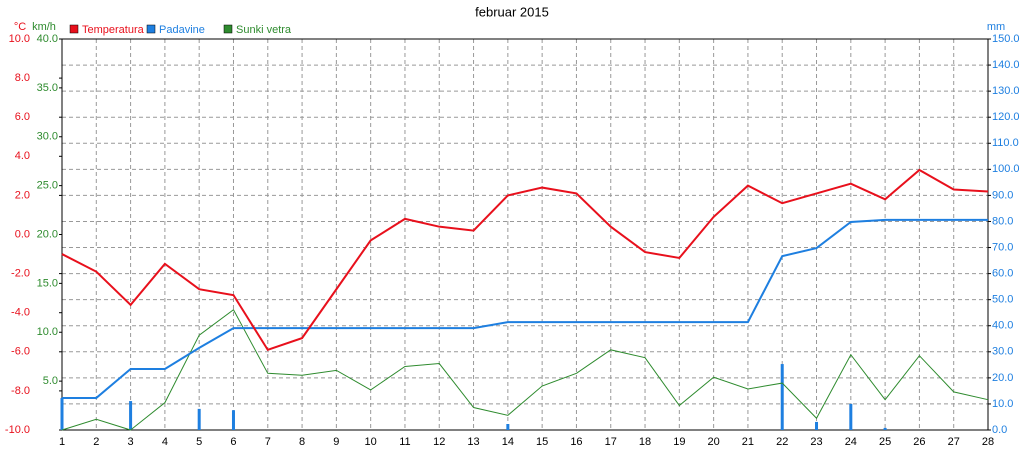  Describe the element at coordinates (404, 442) in the screenshot. I see `x-tick-label: 11` at that location.